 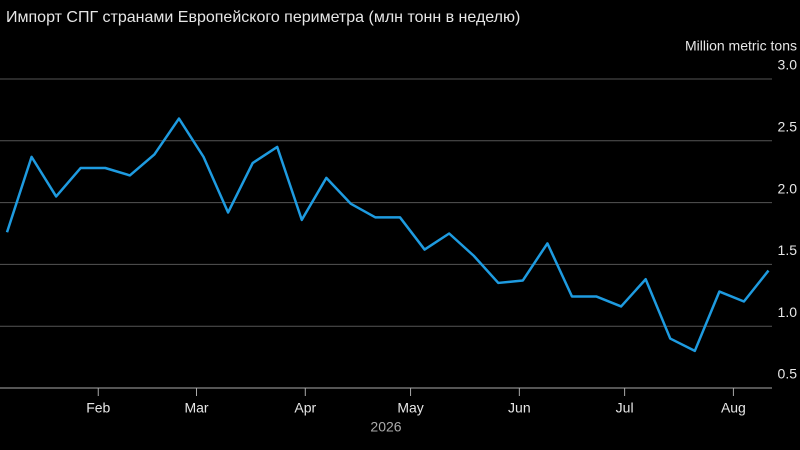 What do you see at coordinates (625, 408) in the screenshot?
I see `x-tick-label: Jul` at bounding box center [625, 408].